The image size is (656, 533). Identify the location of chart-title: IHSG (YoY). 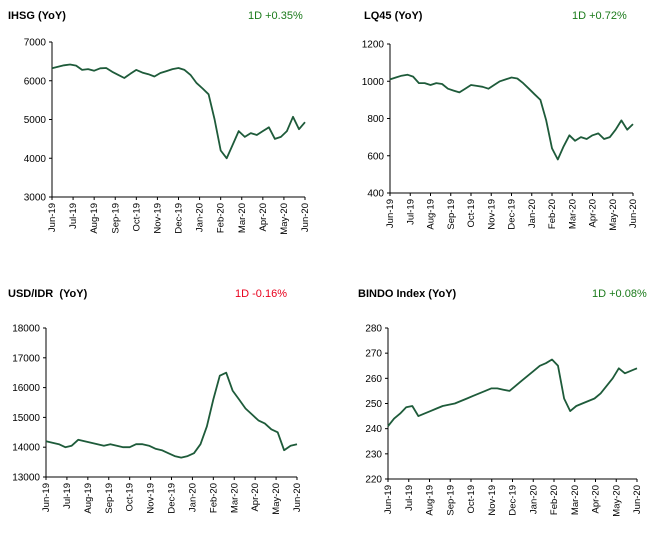
(37, 16).